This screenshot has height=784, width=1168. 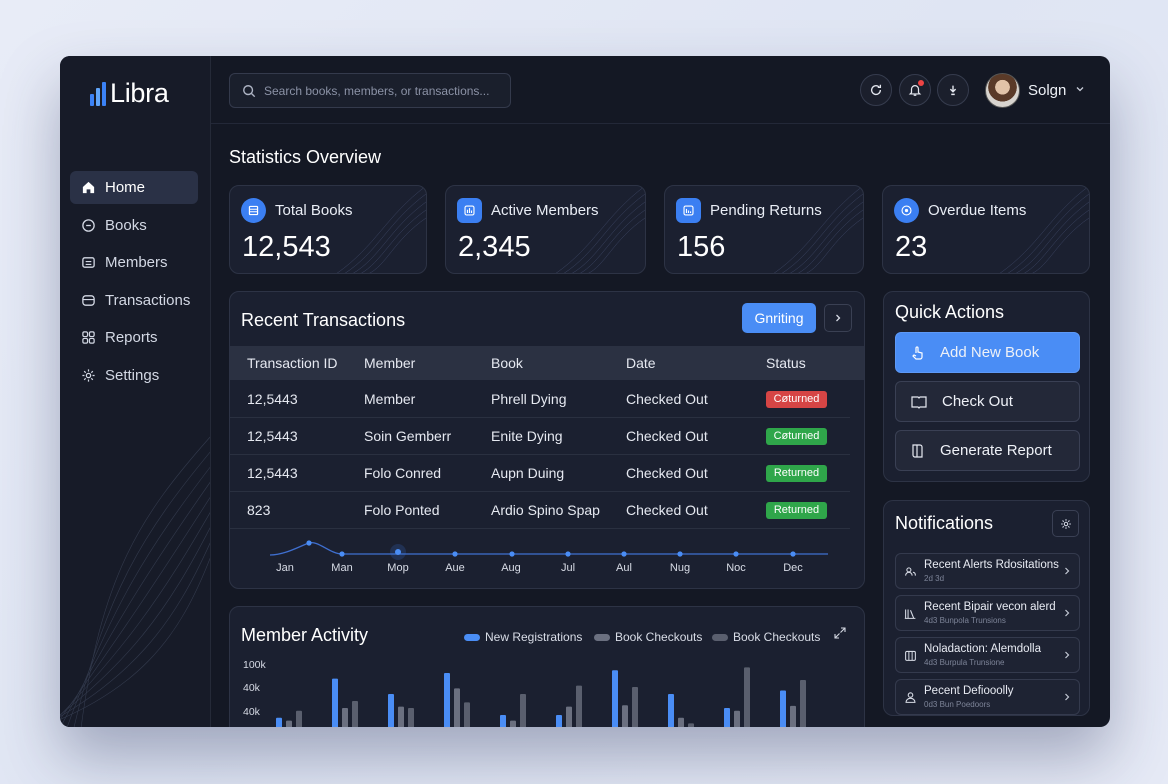 What do you see at coordinates (764, 229) in the screenshot?
I see `stat-card-pending-returns: Pending Returns 156` at bounding box center [764, 229].